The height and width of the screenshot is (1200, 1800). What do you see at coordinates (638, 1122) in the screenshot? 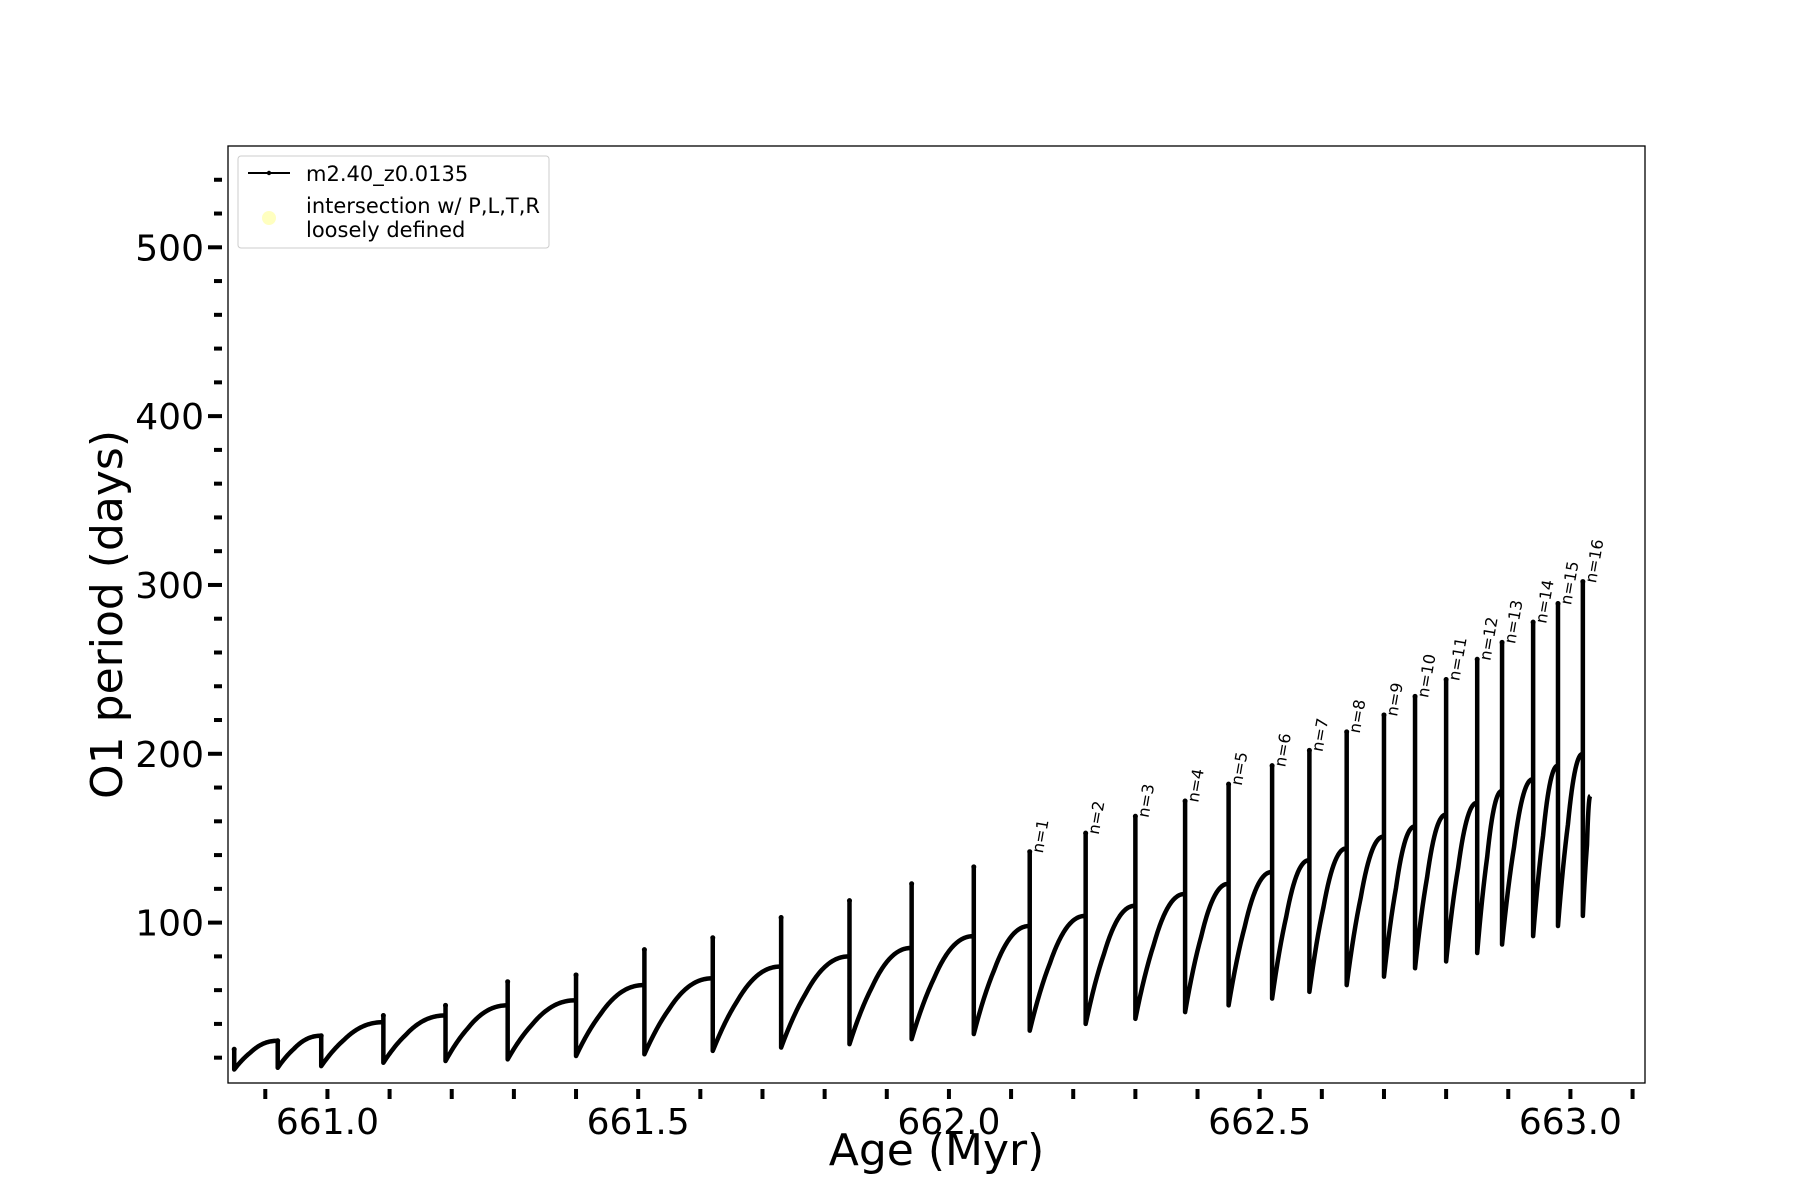
I see `x-tick-label: 661.5` at bounding box center [638, 1122].